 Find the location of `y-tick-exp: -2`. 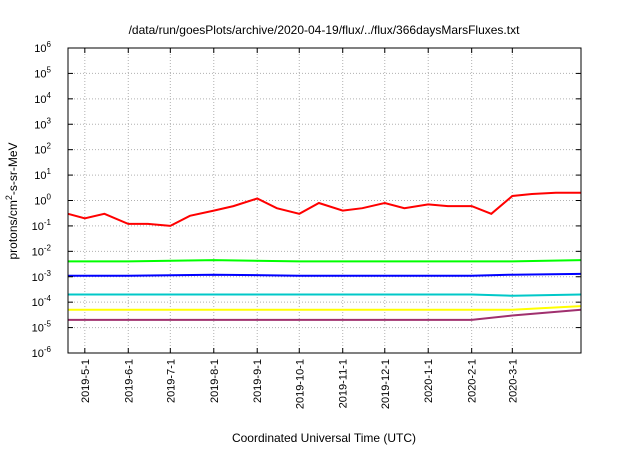

y-tick-exp: -2 is located at coordinates (48, 247).